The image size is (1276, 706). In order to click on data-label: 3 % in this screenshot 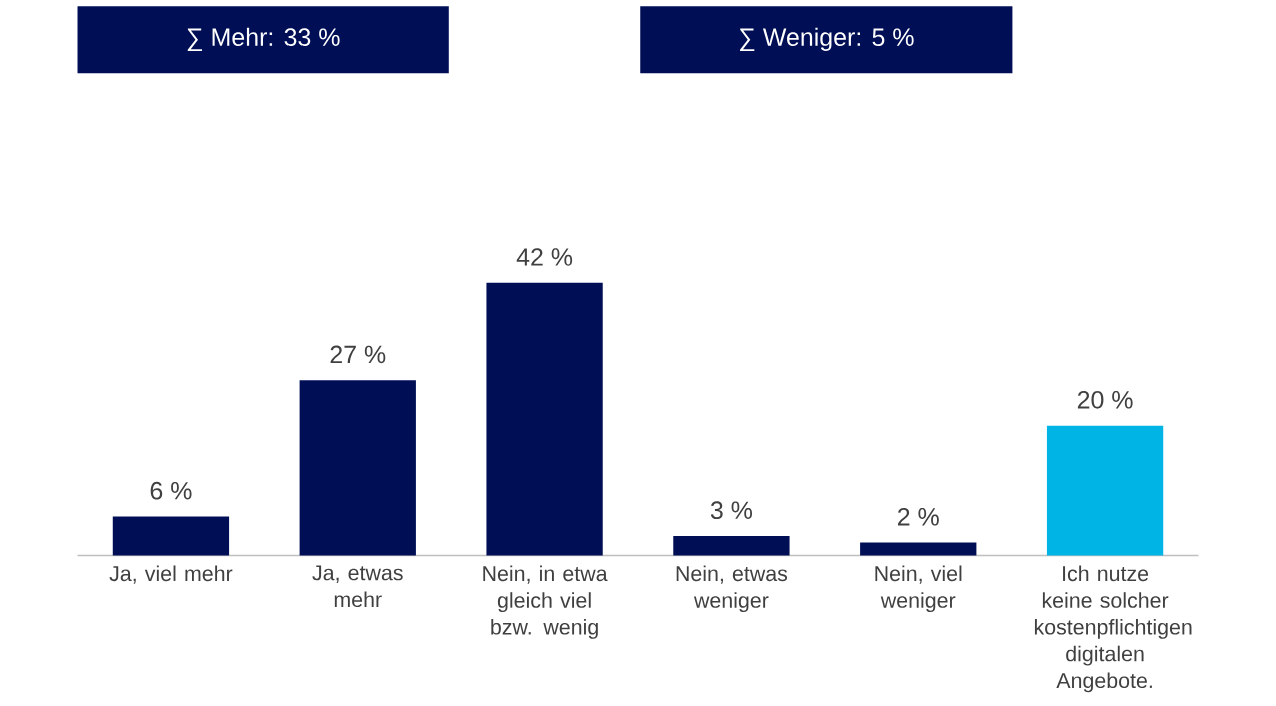, I will do `click(731, 510)`.